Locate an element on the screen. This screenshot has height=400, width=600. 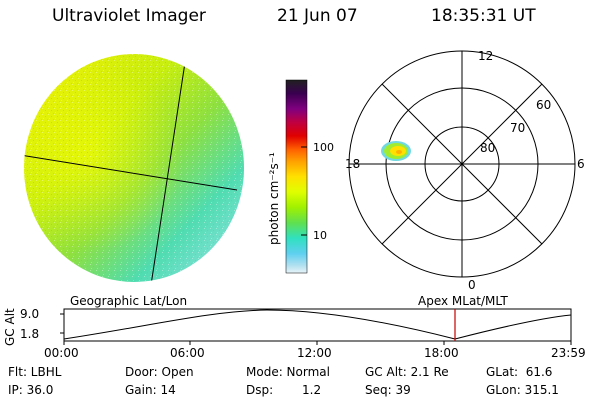
colorbar-tick-label-100: 100 is located at coordinates (323, 147).